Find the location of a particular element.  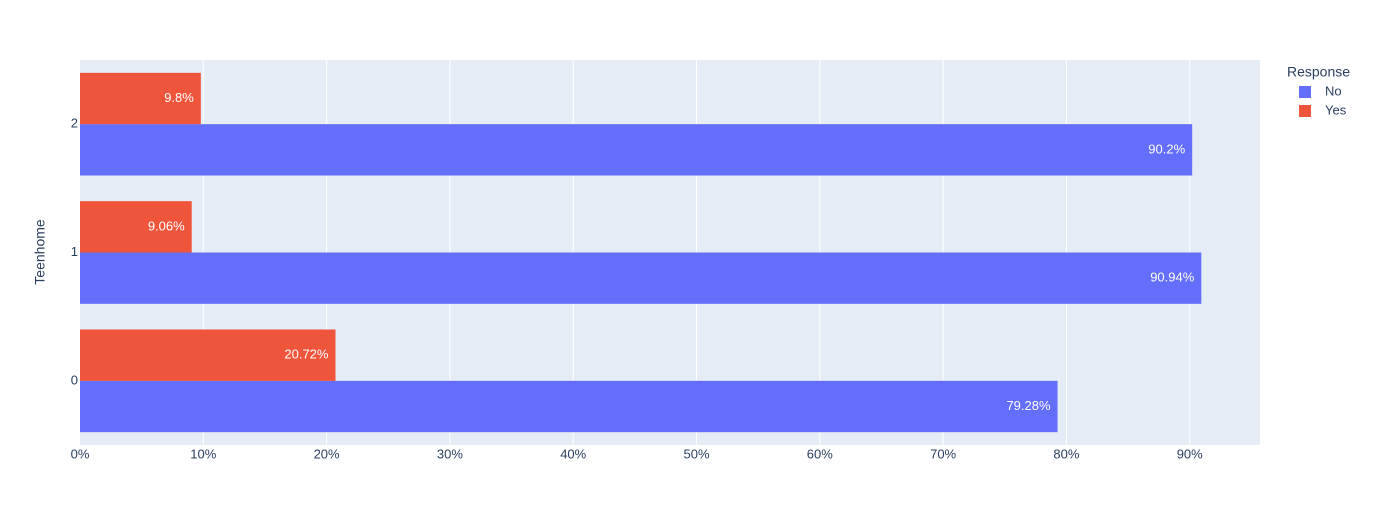

legend-title: Response is located at coordinates (1318, 72).